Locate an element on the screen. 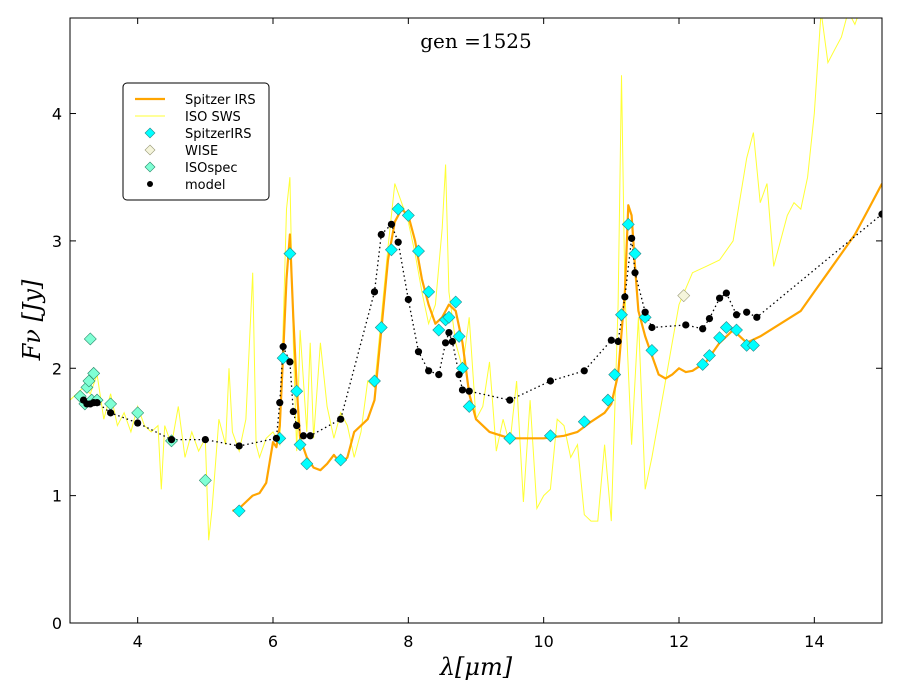 The image size is (900, 700). x-tick-label: 12 is located at coordinates (679, 641).